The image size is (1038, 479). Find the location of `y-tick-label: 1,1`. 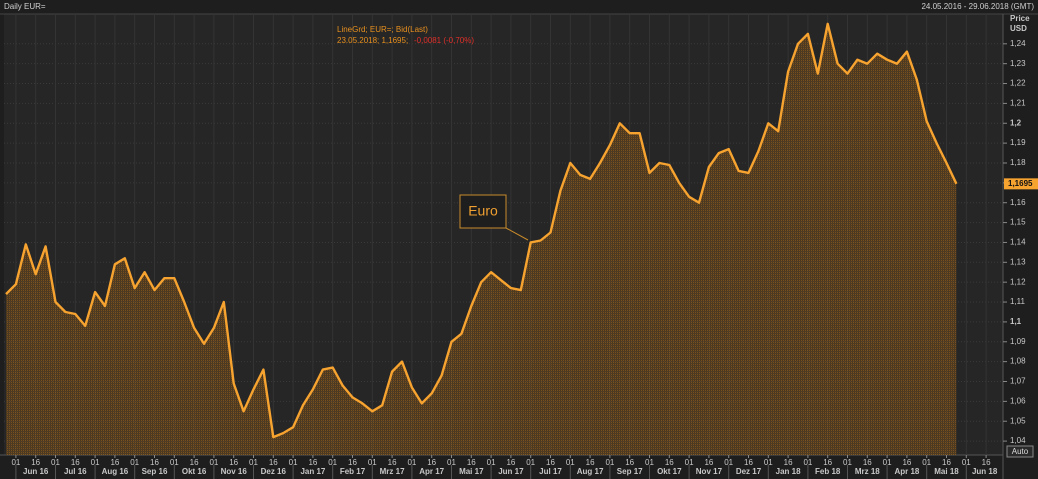

y-tick-label: 1,1 is located at coordinates (1016, 321).